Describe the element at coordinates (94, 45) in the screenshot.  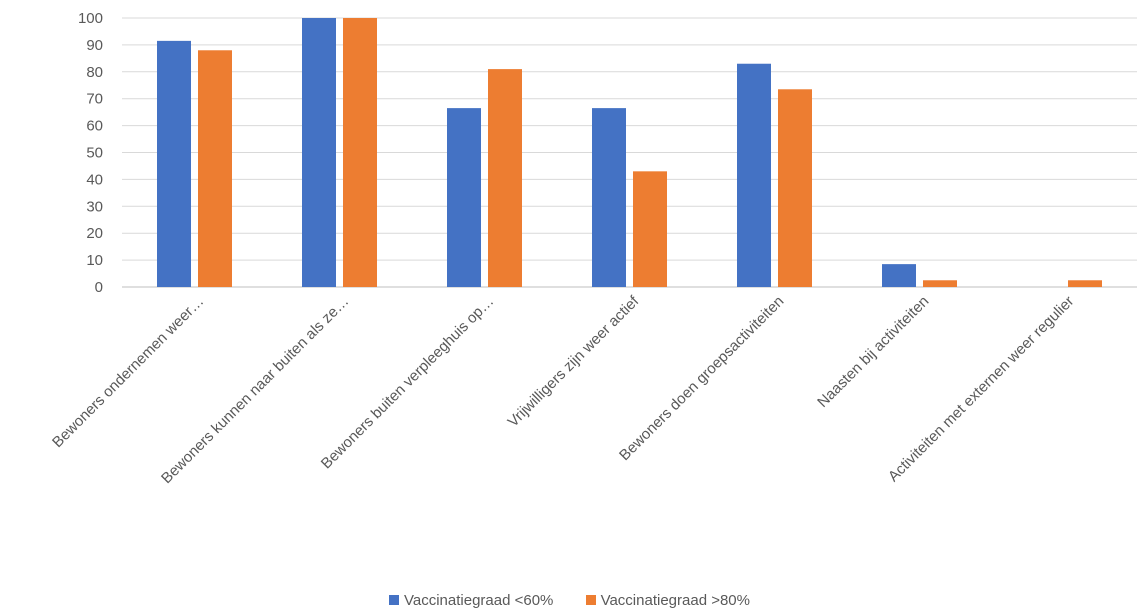
I see `y-tick-label: 90` at that location.